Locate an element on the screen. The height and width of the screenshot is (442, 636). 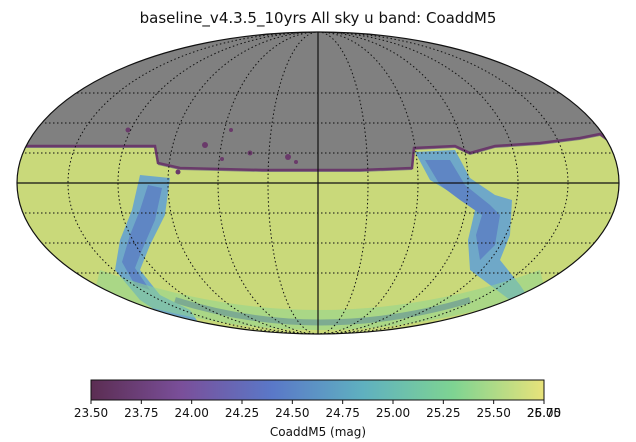
colorbar-tick-label: 24.25 is located at coordinates (242, 413).